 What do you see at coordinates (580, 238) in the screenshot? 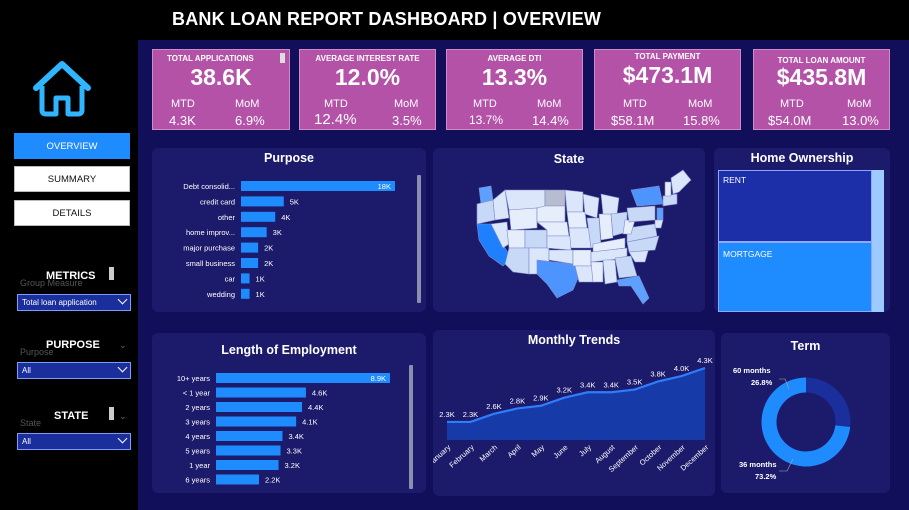
I see `map-state-mo` at bounding box center [580, 238].